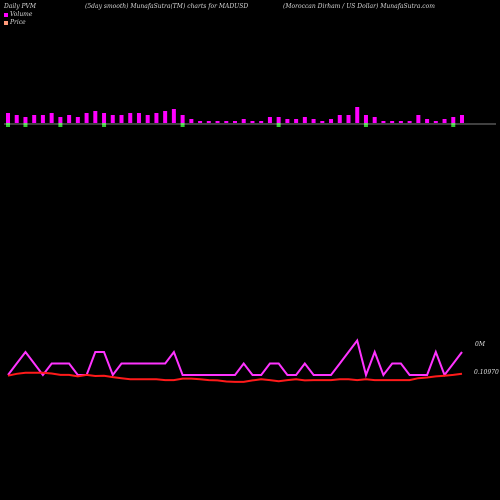  What do you see at coordinates (18, 22) in the screenshot?
I see `legend-price-label: Price` at bounding box center [18, 22].